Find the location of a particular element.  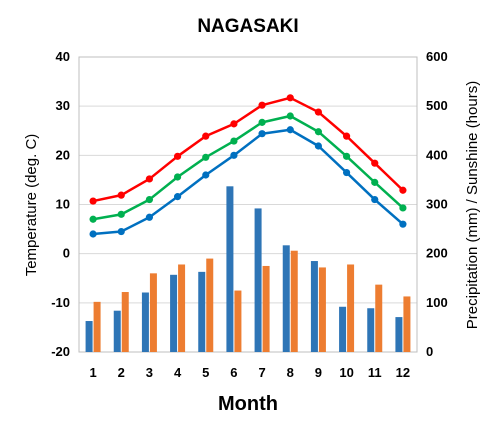

left-tick-label: 30 is located at coordinates (63, 105).